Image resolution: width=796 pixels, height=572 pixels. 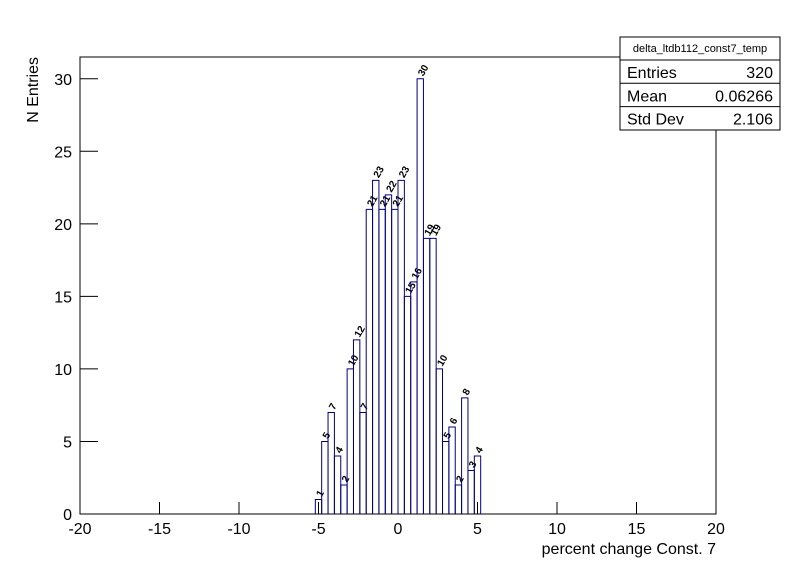 I want to click on y-tick-label: 25, so click(x=63, y=152).